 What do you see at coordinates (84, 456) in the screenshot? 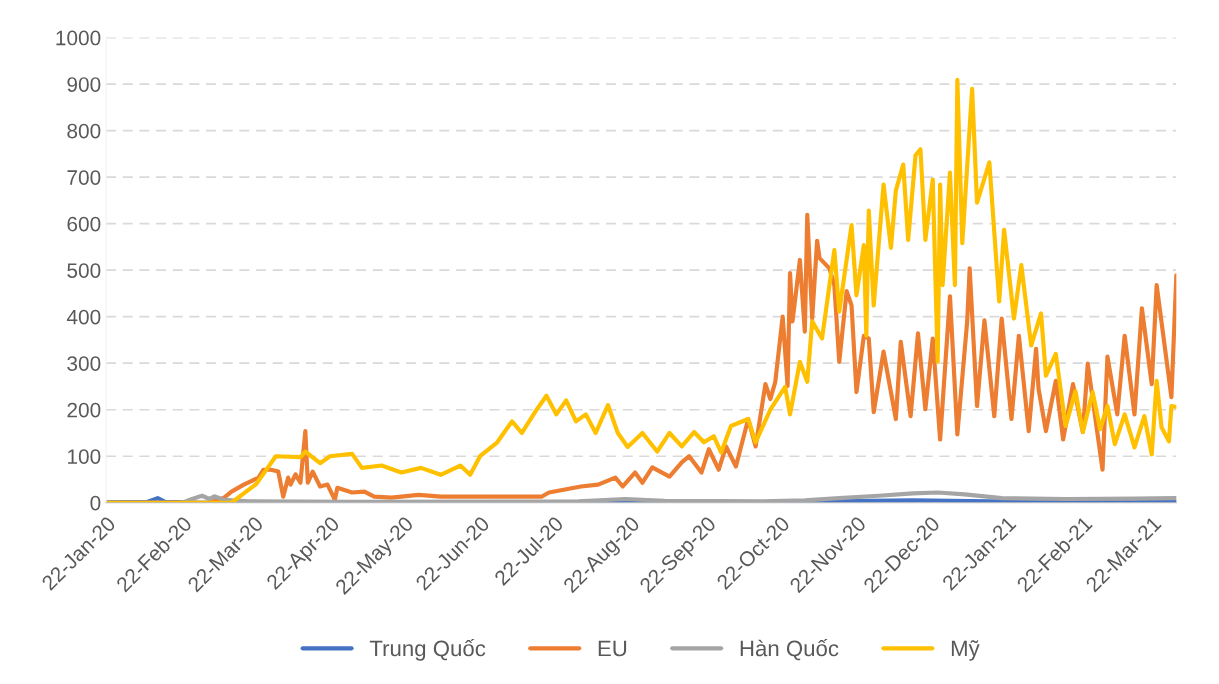
I see `y-tick-label: 100` at bounding box center [84, 456].